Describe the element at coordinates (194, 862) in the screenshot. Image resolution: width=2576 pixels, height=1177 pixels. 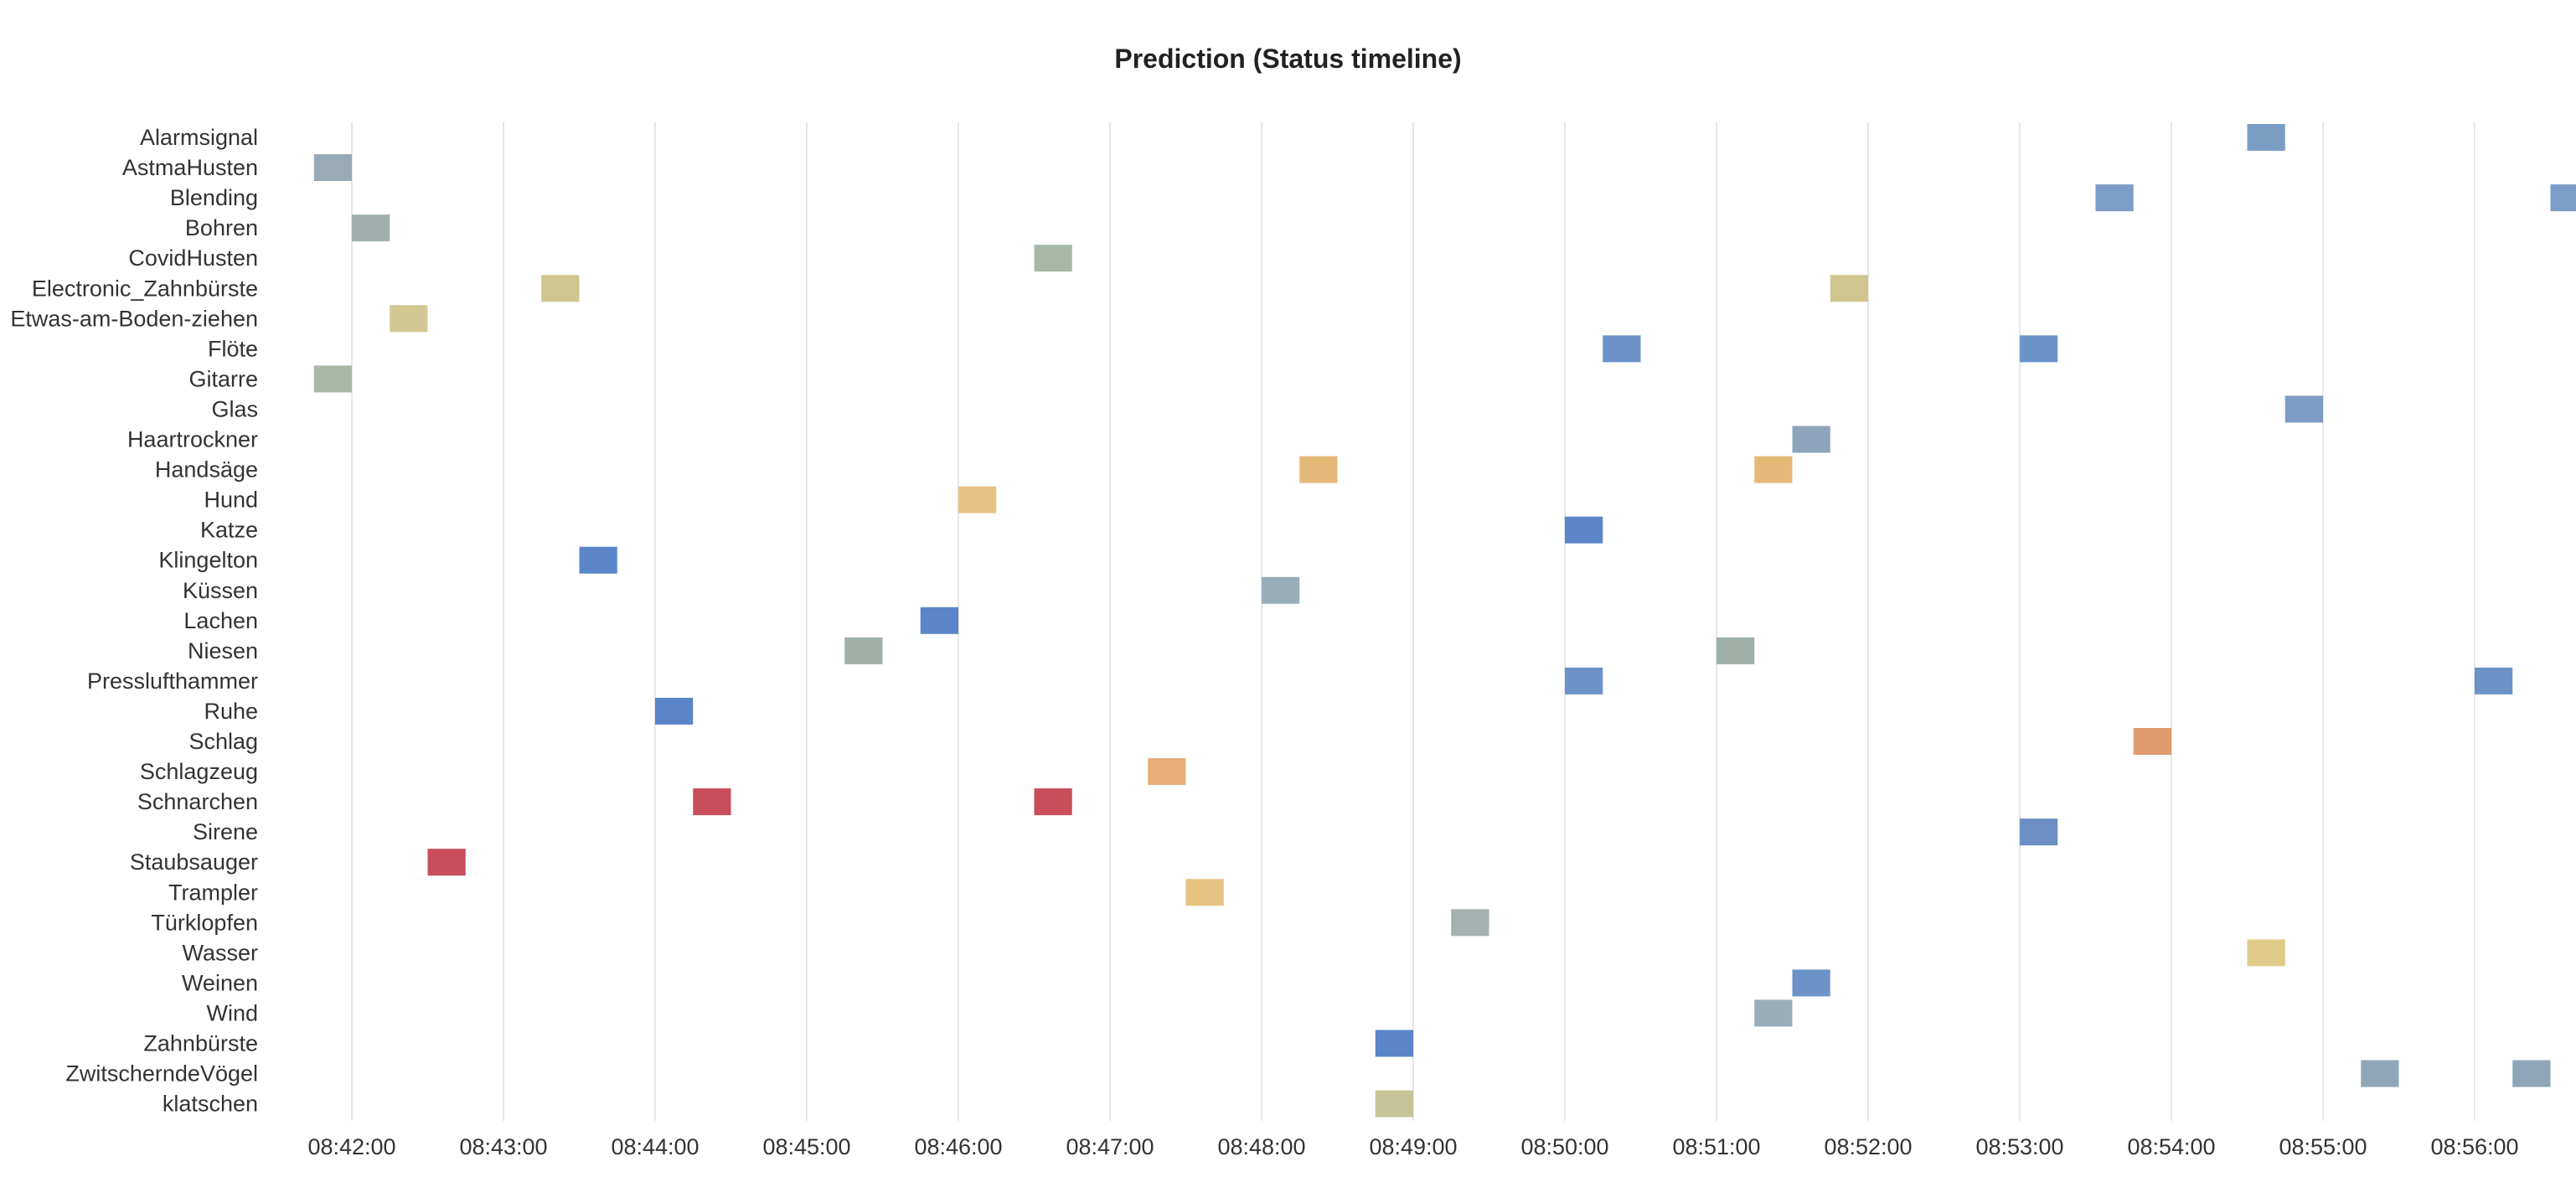
I see `row-label: Staubsauger` at that location.